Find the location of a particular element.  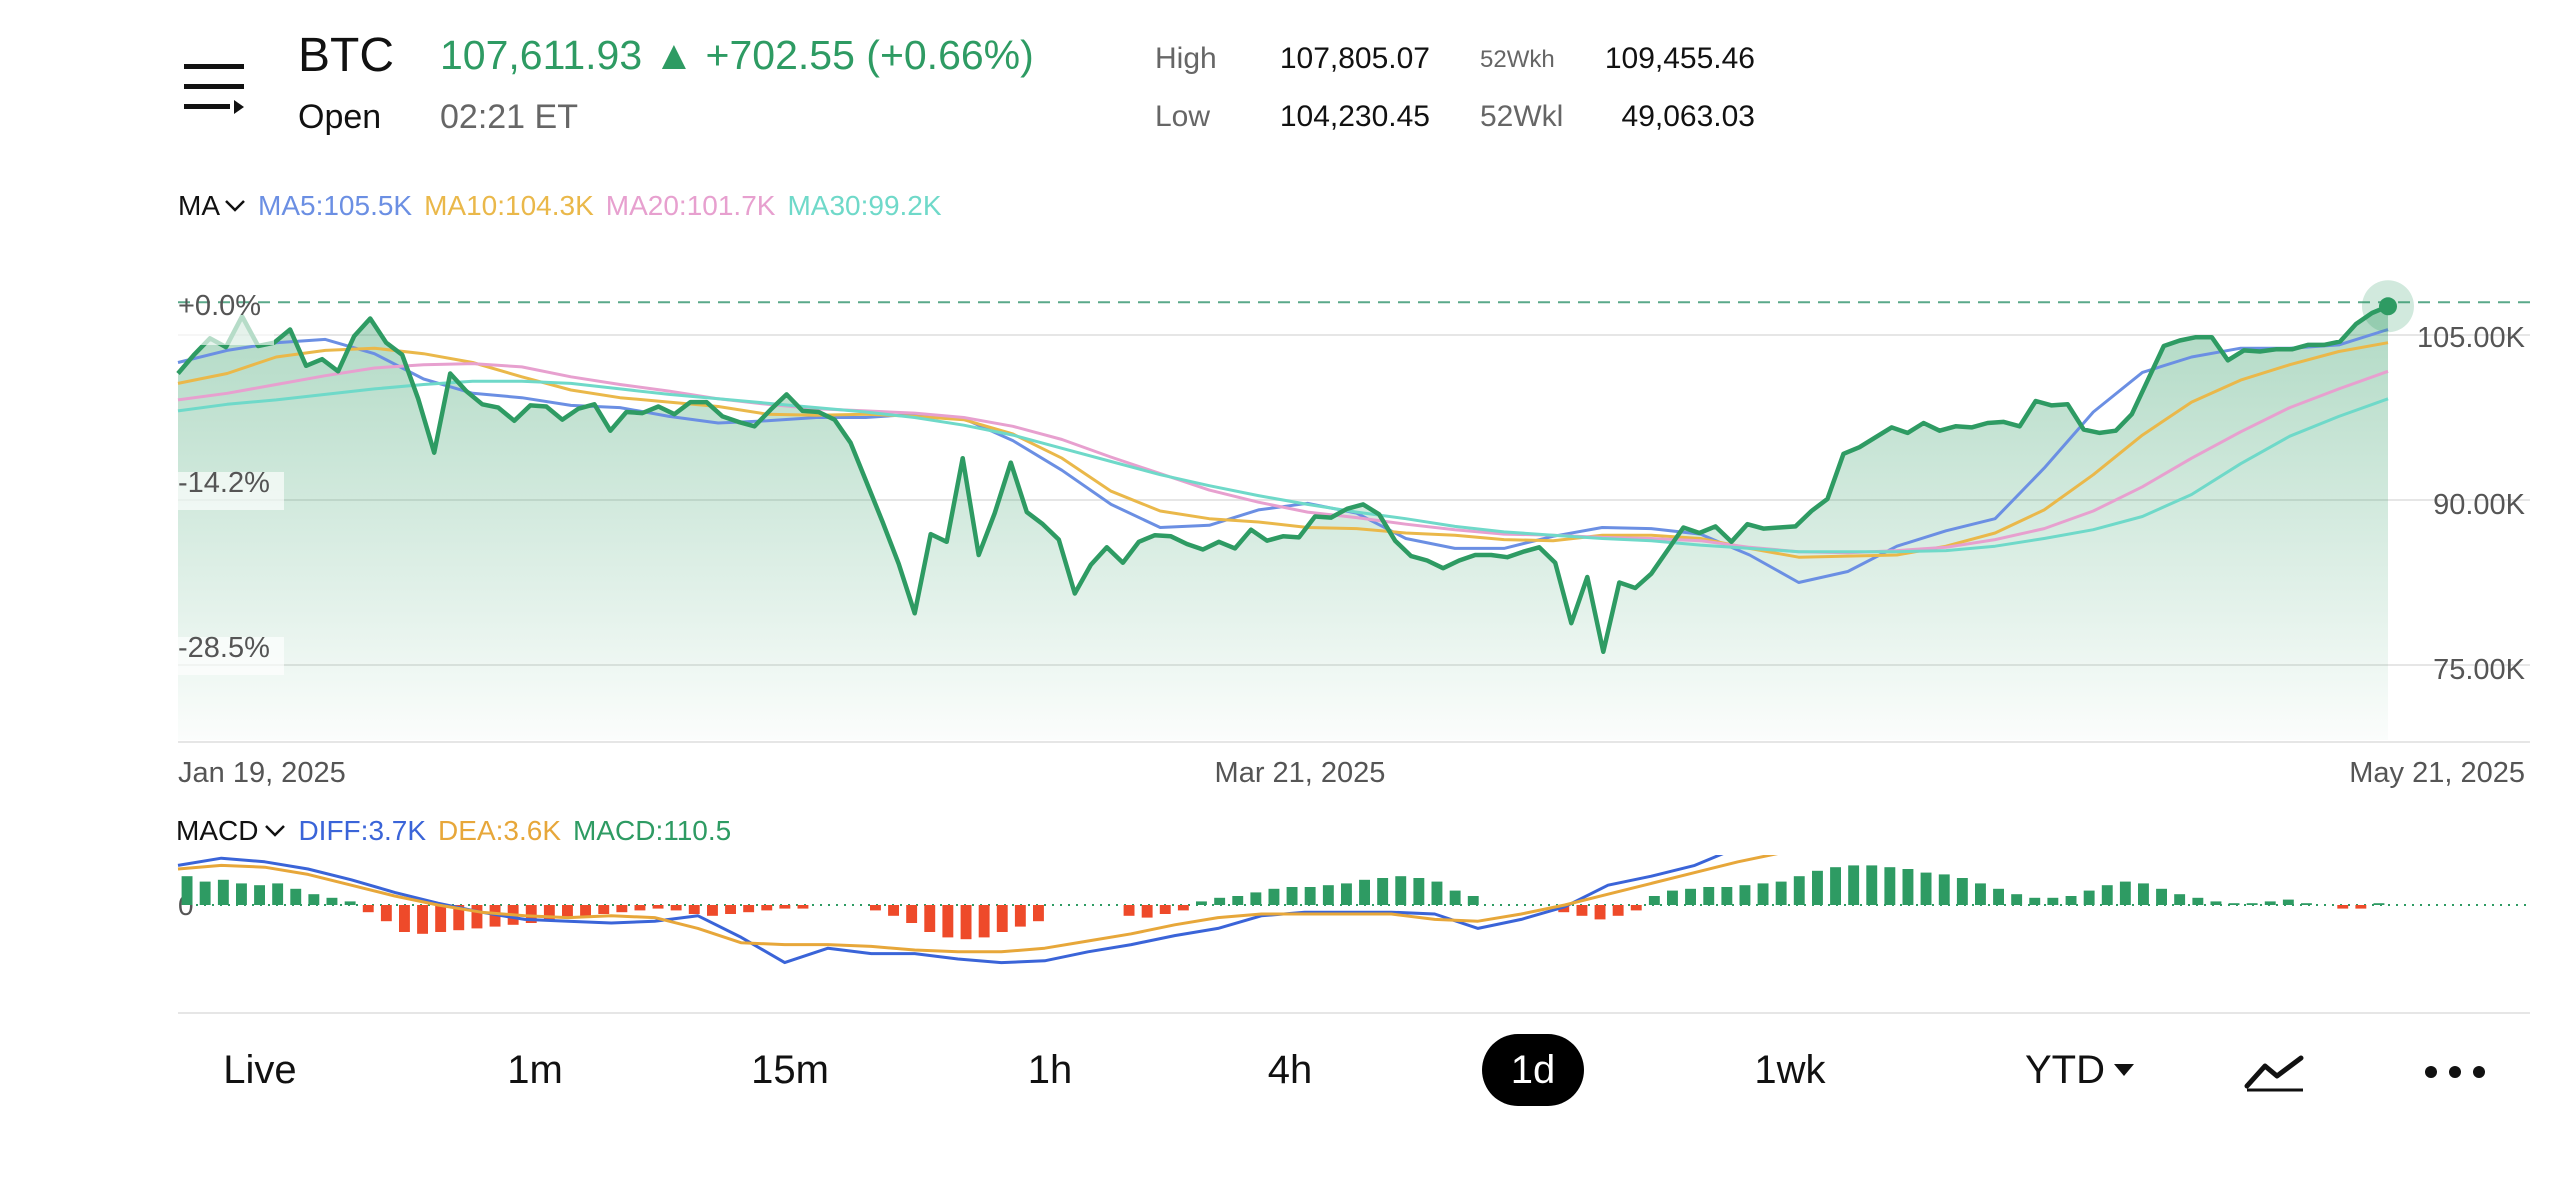

market-state: Open is located at coordinates (340, 117).